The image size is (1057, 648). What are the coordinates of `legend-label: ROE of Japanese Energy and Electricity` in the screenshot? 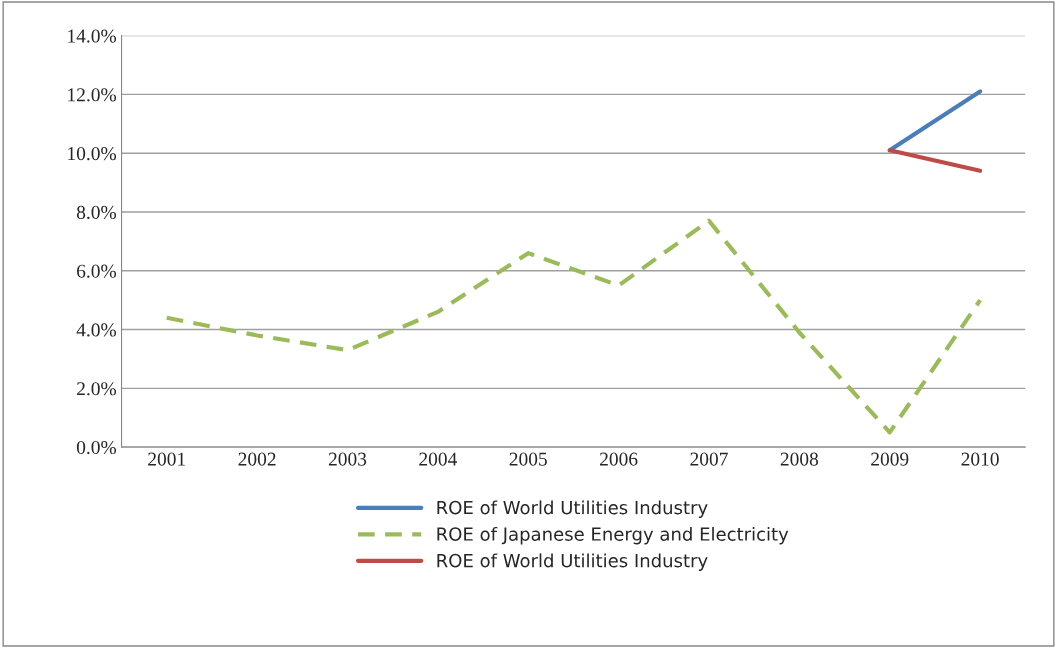 It's located at (613, 535).